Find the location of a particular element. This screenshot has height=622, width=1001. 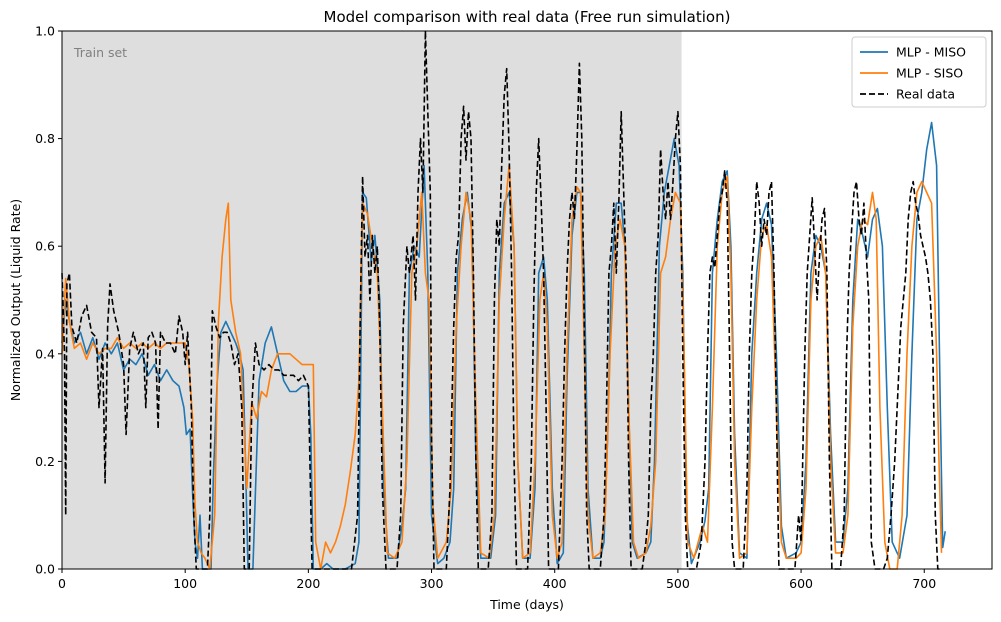

legend-label-2: Real data is located at coordinates (925, 94).